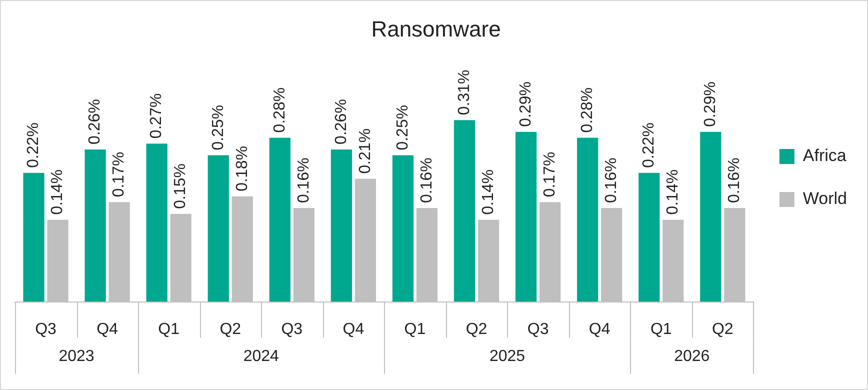 This screenshot has height=390, width=868. What do you see at coordinates (507, 357) in the screenshot?
I see `text: 2025` at bounding box center [507, 357].